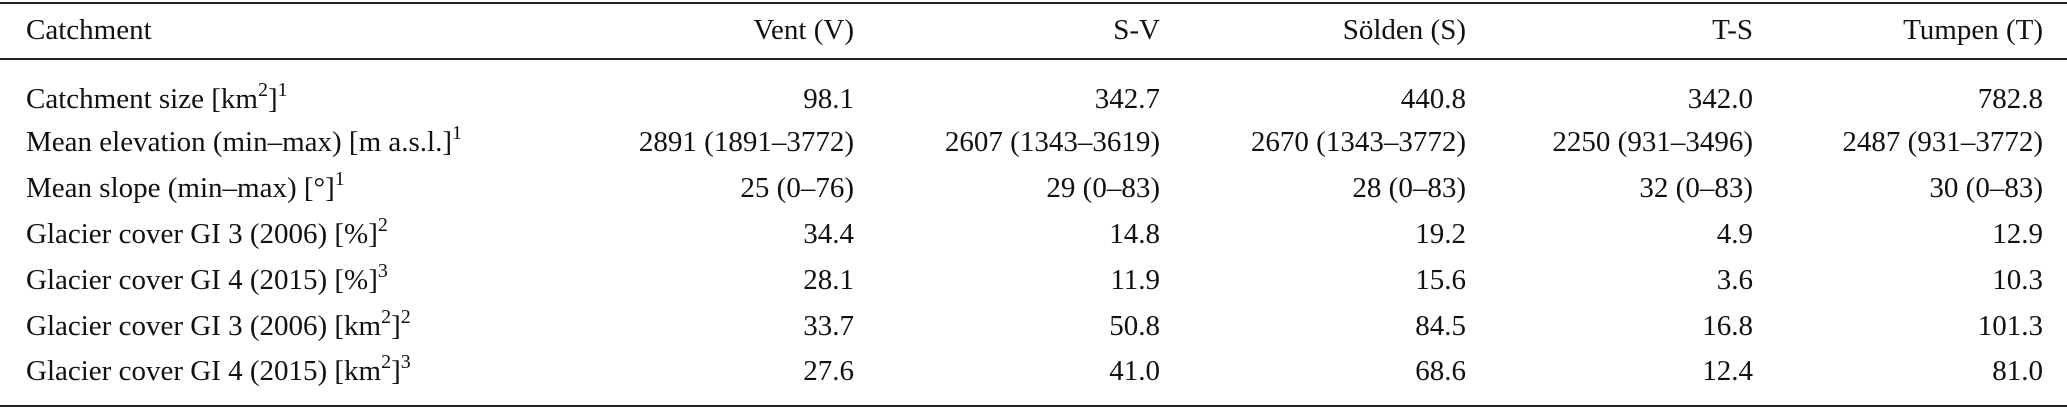 Image resolution: width=2067 pixels, height=411 pixels. I want to click on value-cell: 30 (0–83), so click(1986, 187).